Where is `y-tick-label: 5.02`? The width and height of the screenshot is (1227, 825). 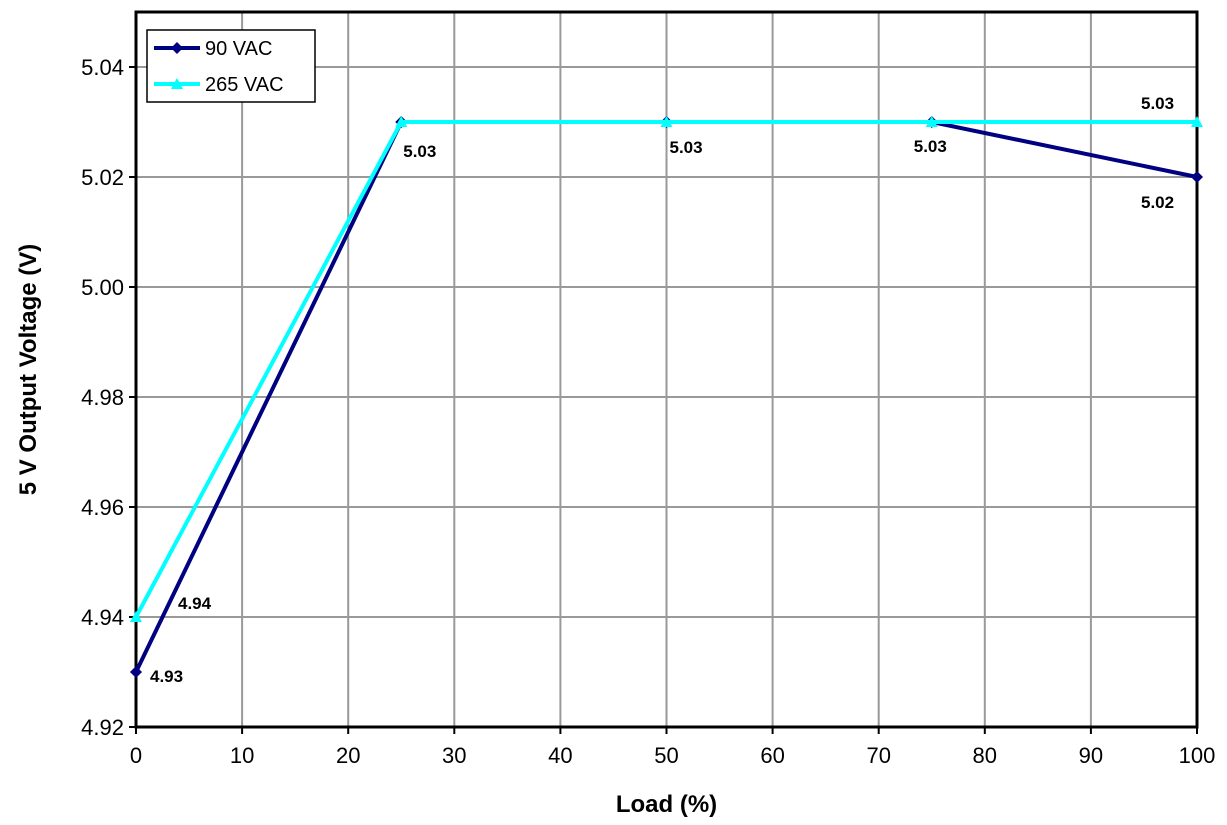
y-tick-label: 5.02 is located at coordinates (102, 177).